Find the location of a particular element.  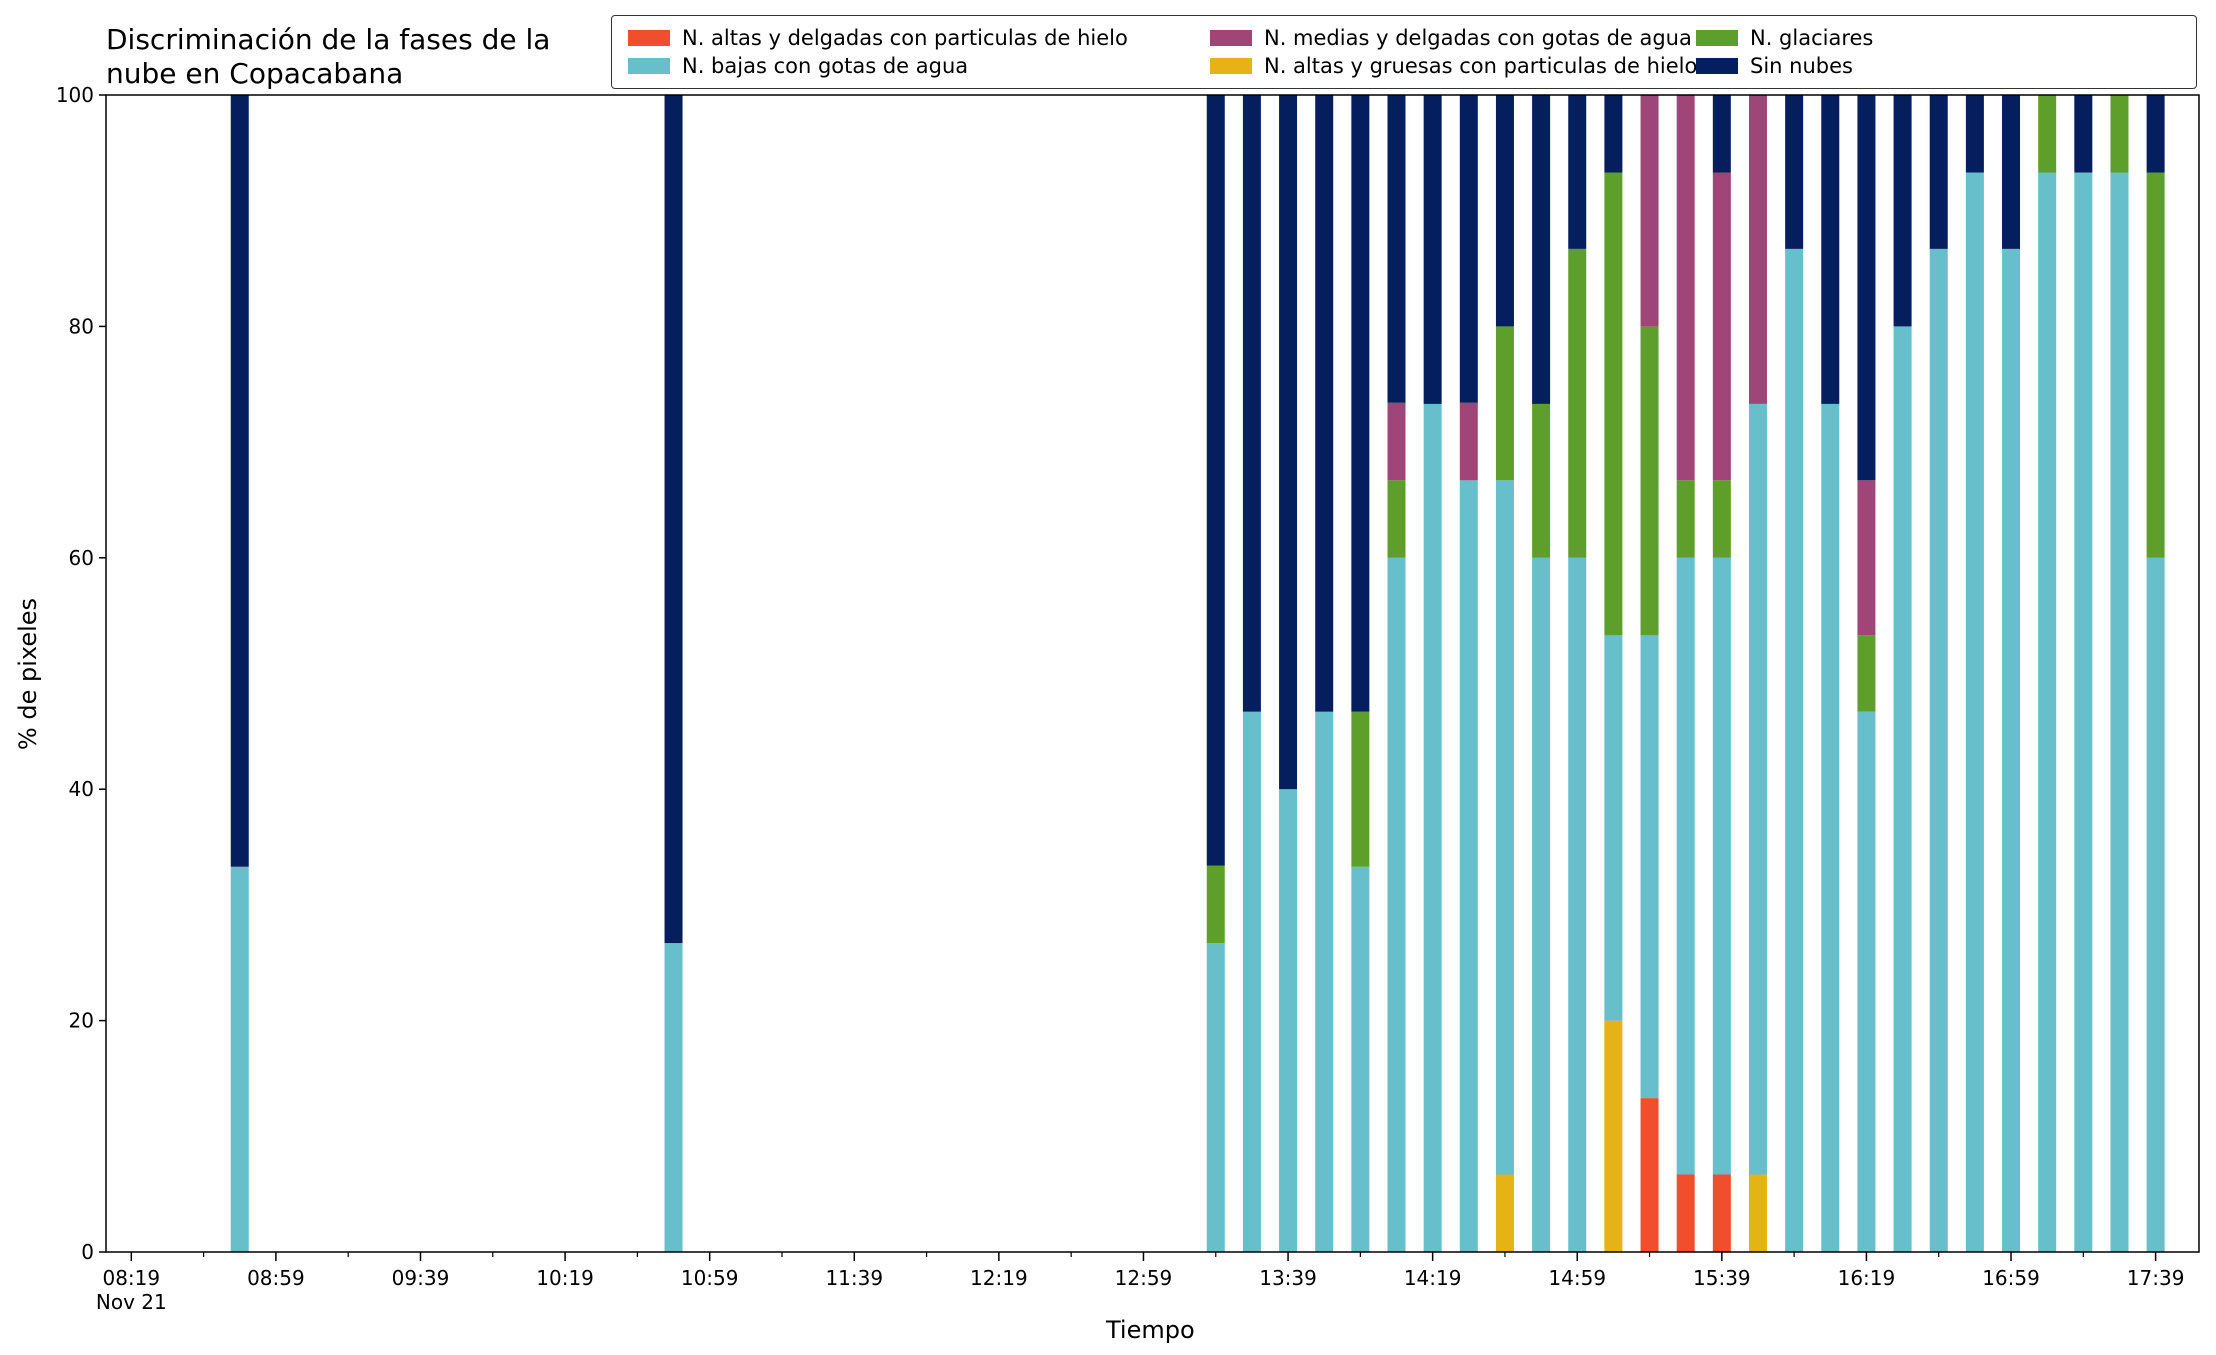

legend-swatch-altas_delgadas is located at coordinates (649, 38).